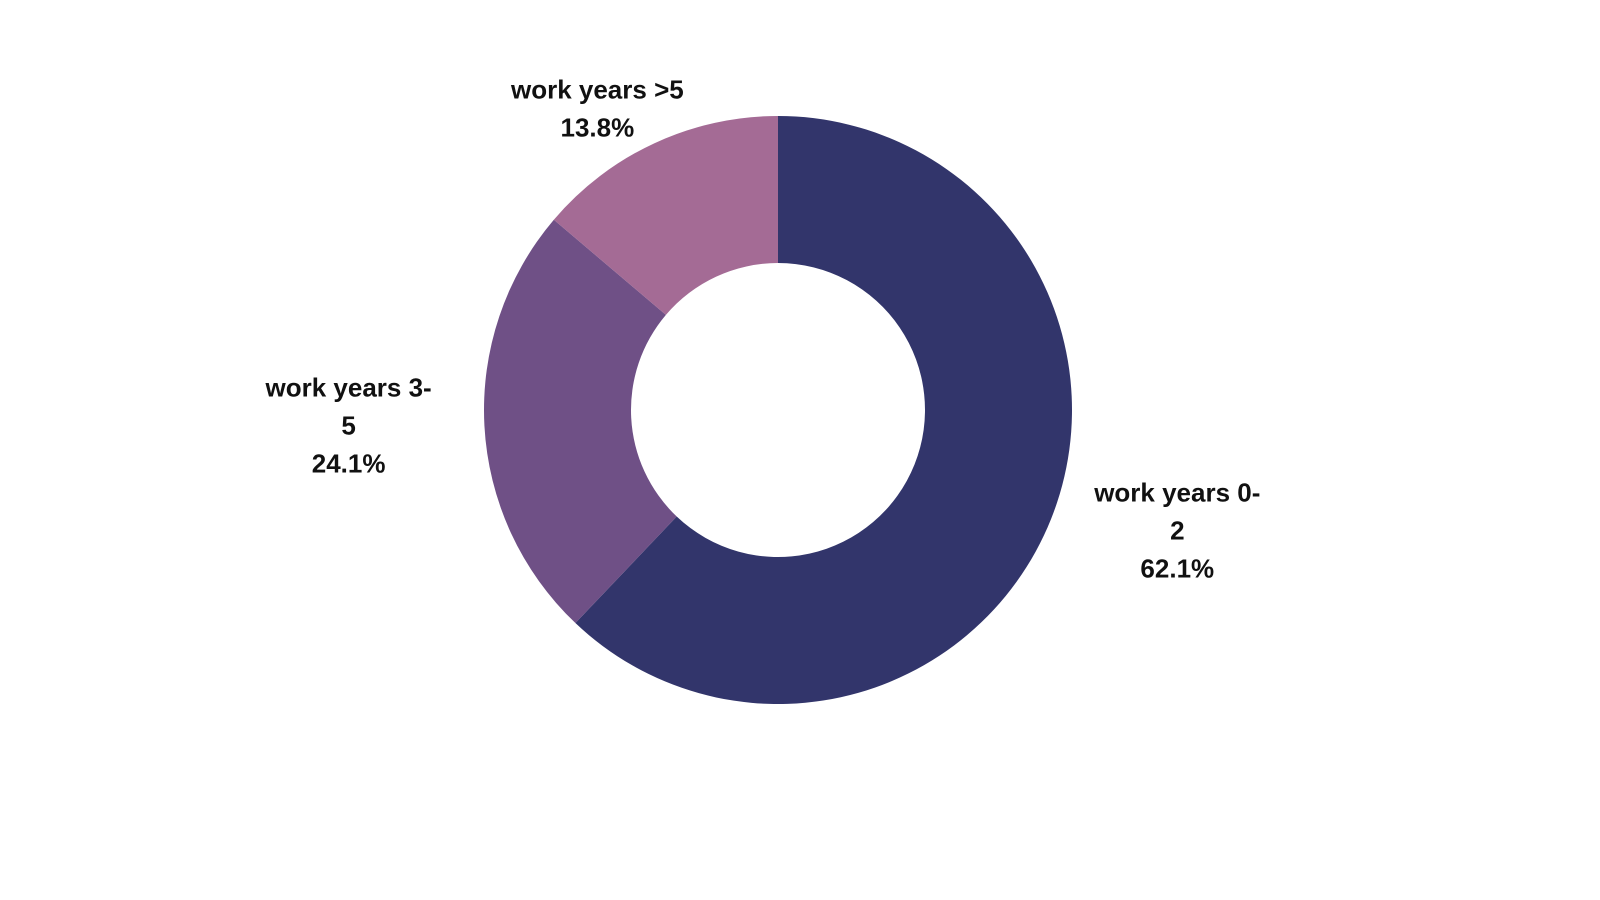 This screenshot has height=900, width=1600. I want to click on category-label: work years >5, so click(597, 89).